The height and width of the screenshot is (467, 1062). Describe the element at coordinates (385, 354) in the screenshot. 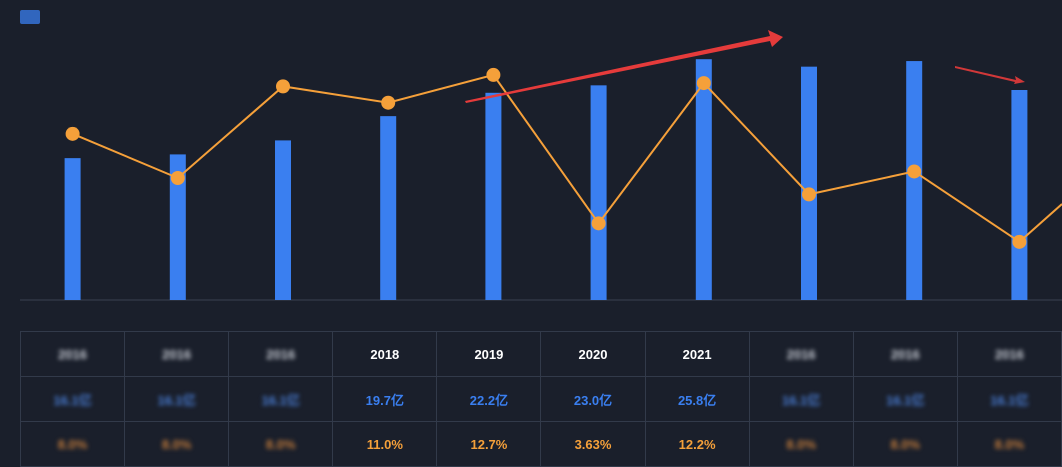

I see `year-cell: 2018` at that location.